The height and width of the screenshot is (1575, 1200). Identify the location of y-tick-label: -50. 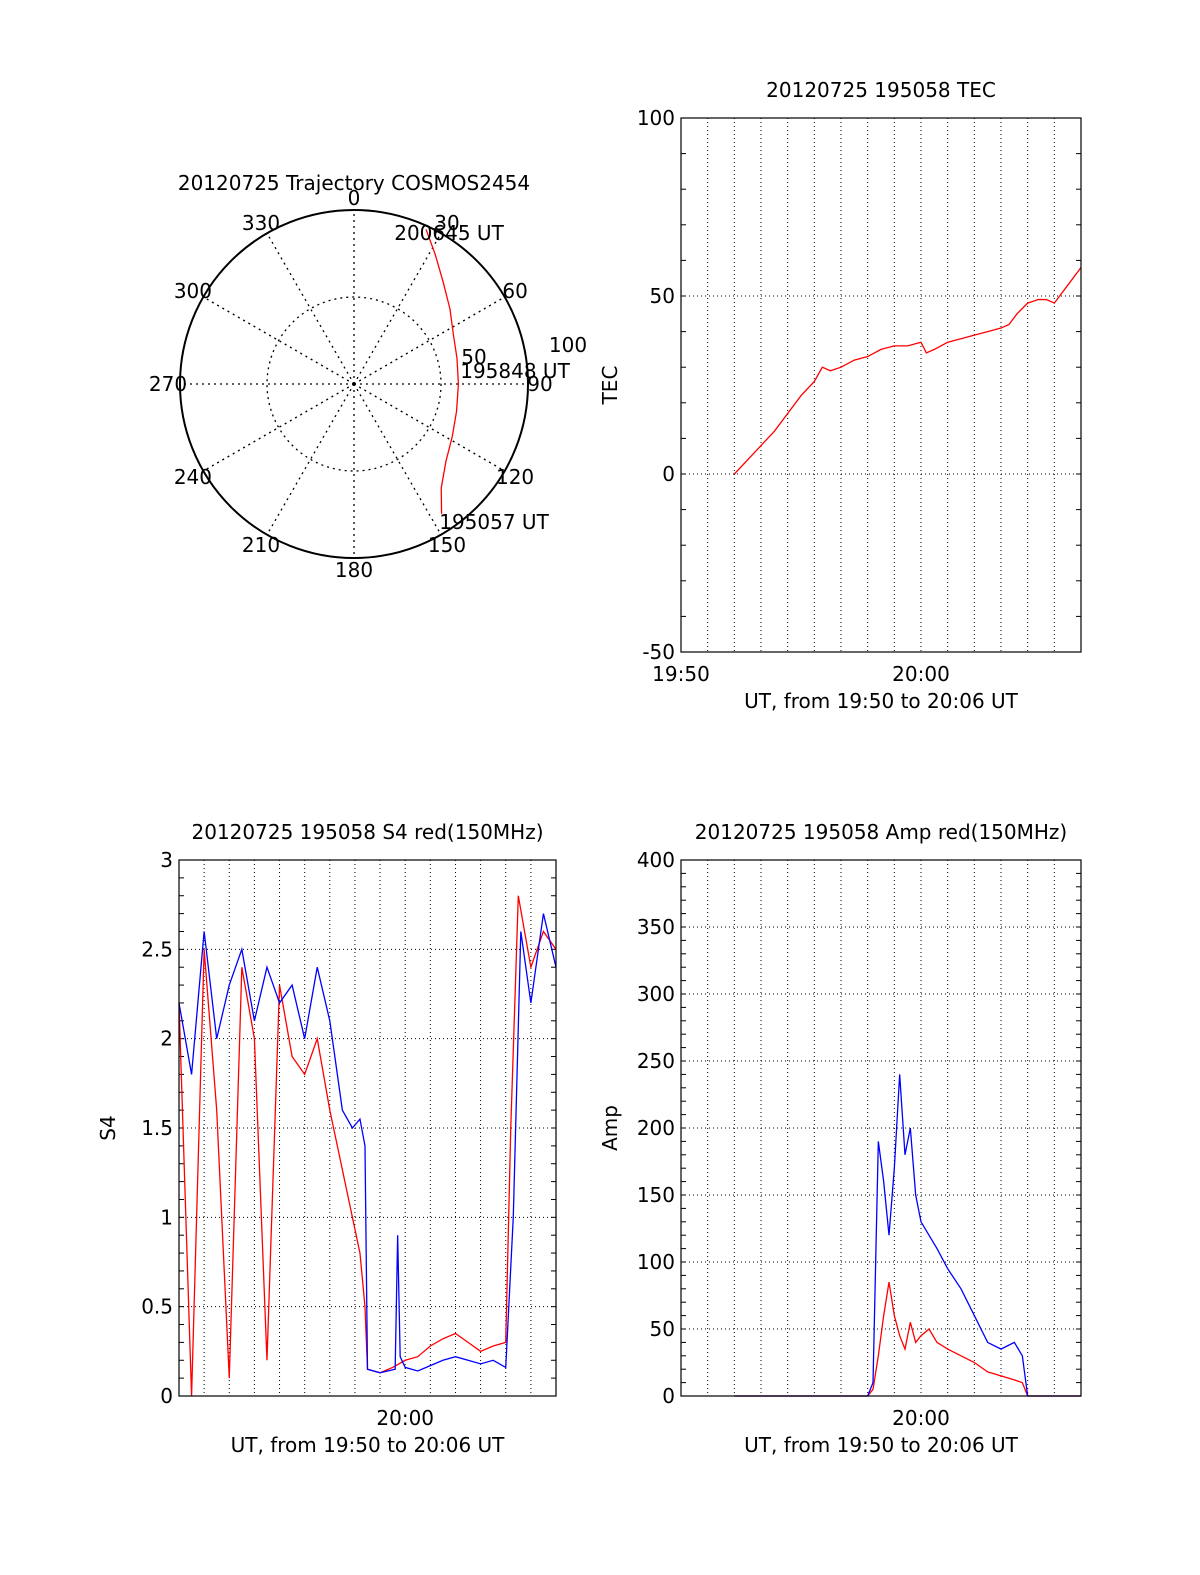
(658, 652).